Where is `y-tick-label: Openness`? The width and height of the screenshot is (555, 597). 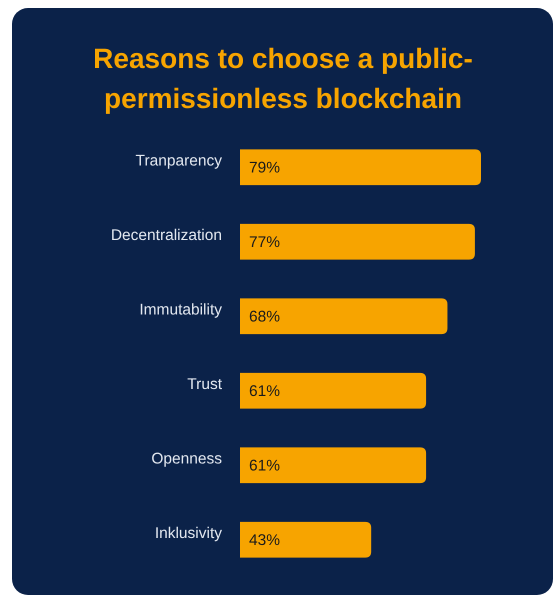
y-tick-label: Openness is located at coordinates (186, 459).